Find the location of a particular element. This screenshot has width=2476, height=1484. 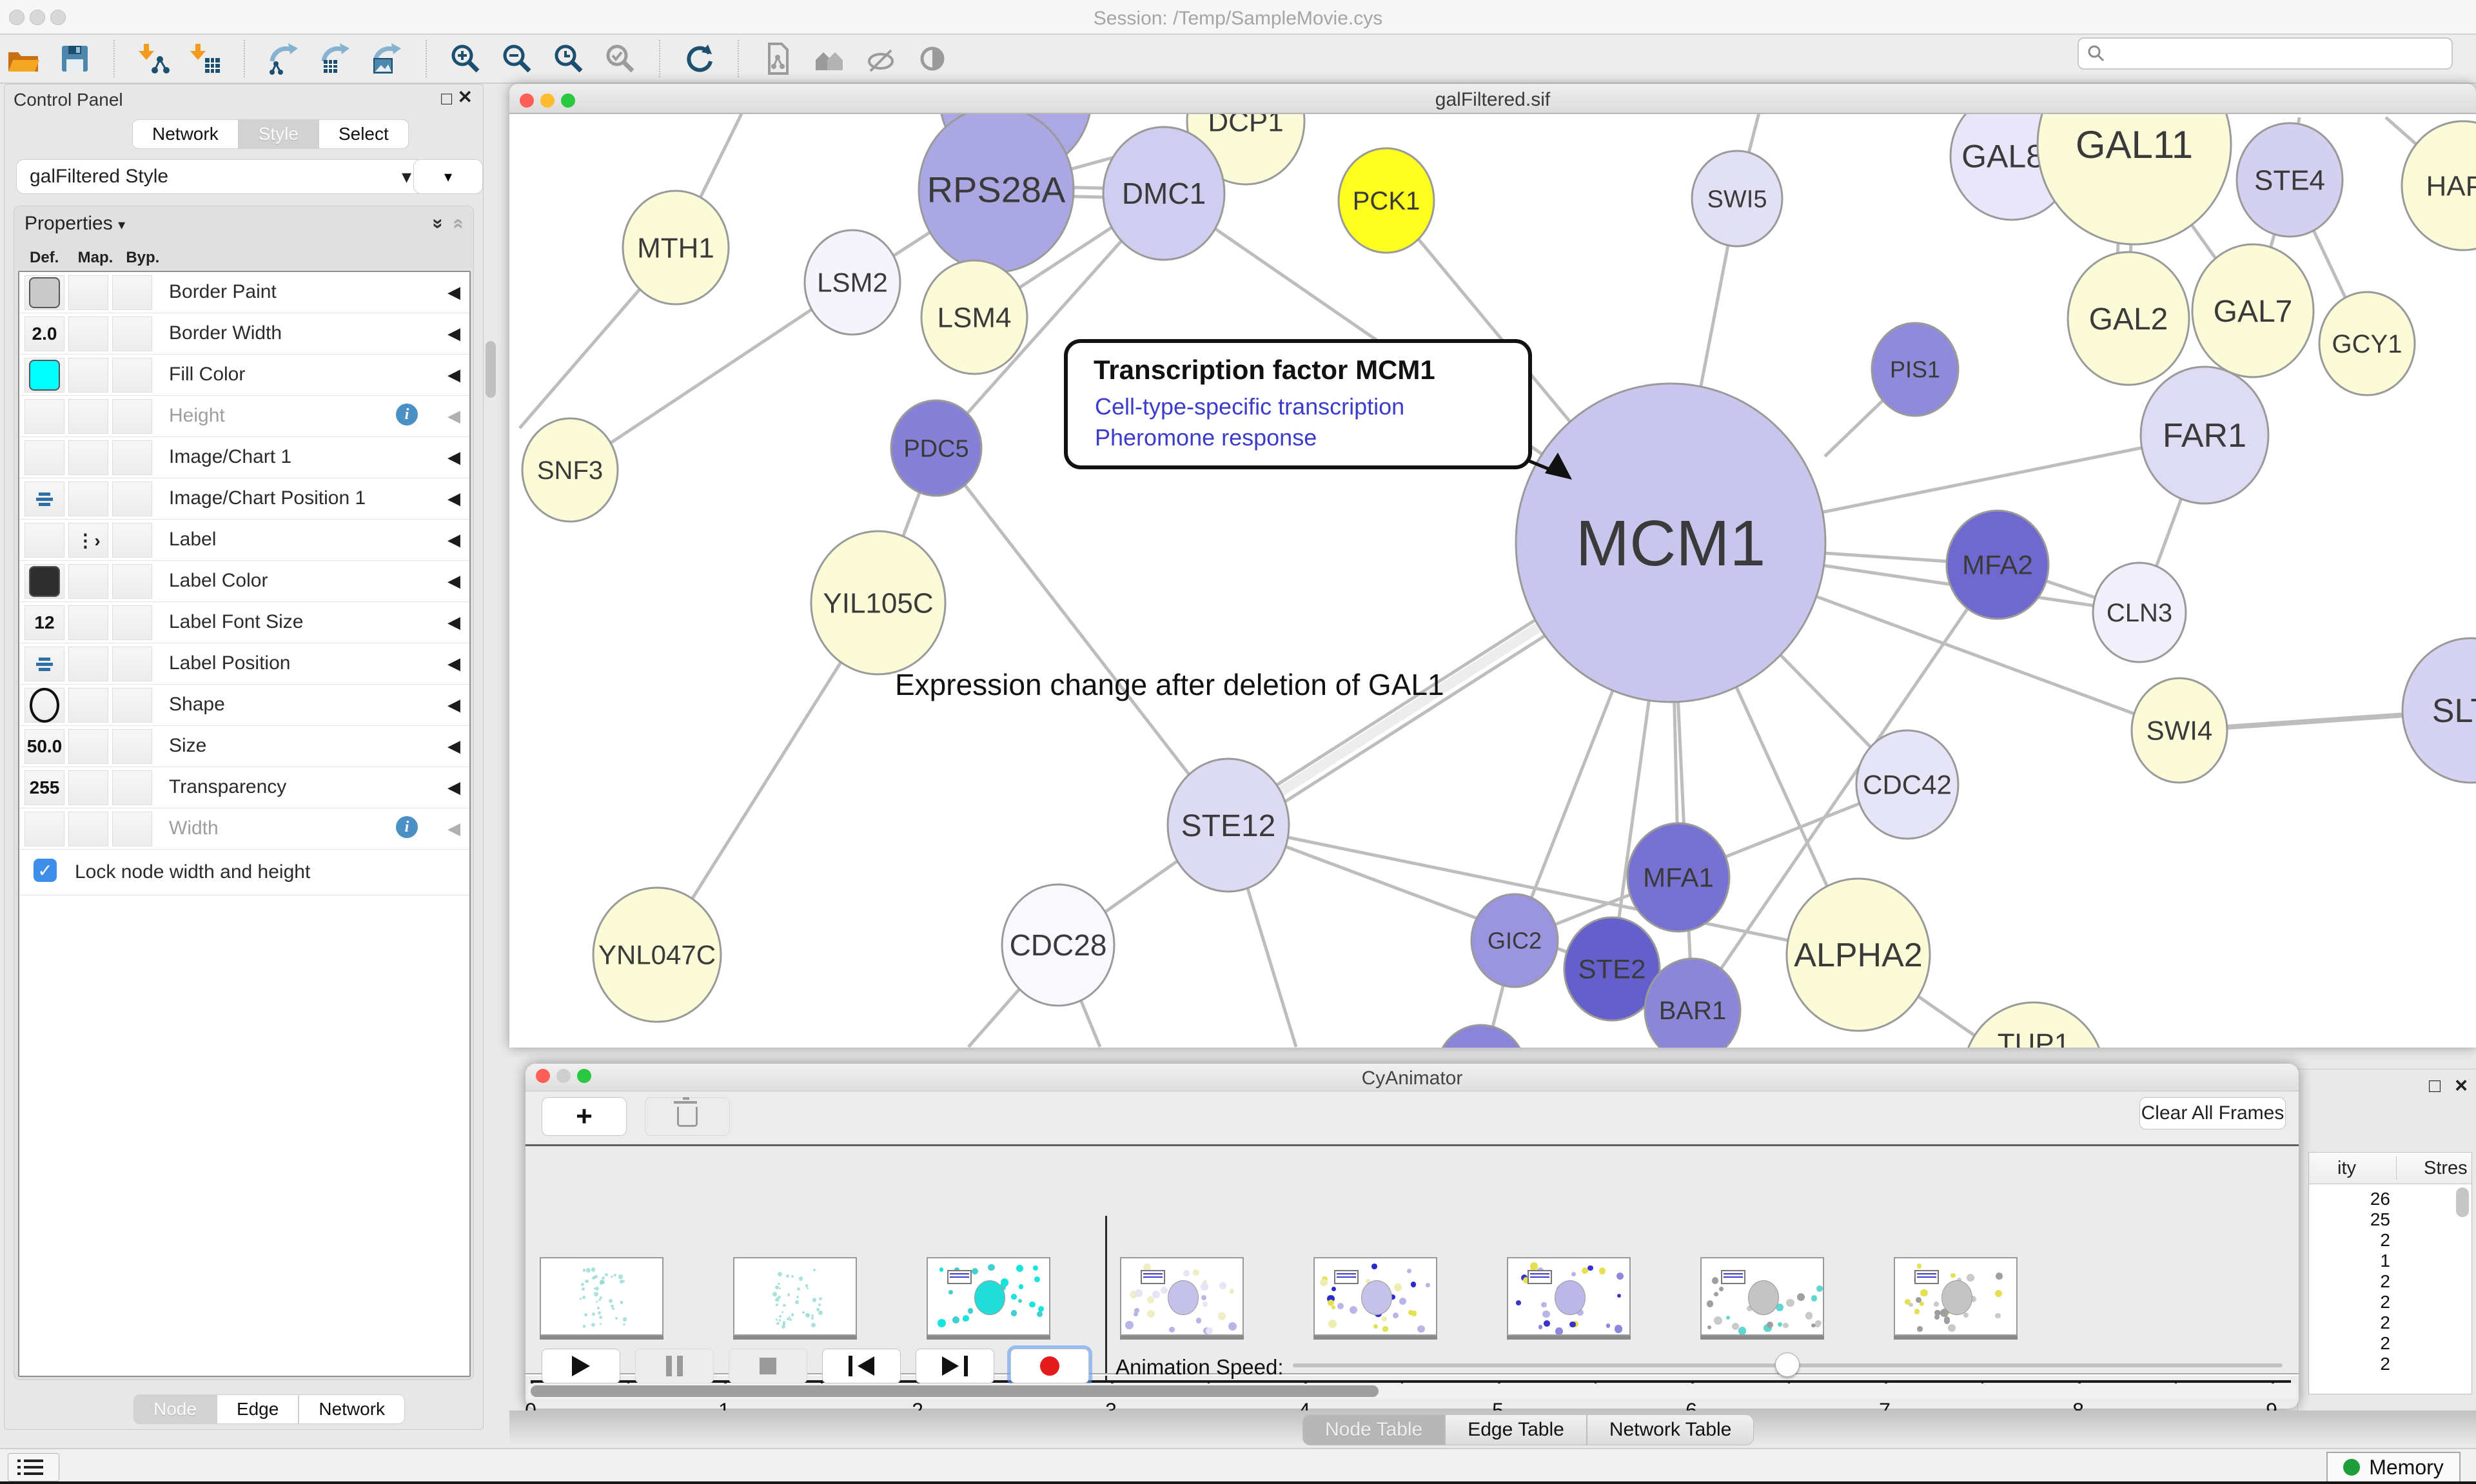

stop-button is located at coordinates (768, 1366).